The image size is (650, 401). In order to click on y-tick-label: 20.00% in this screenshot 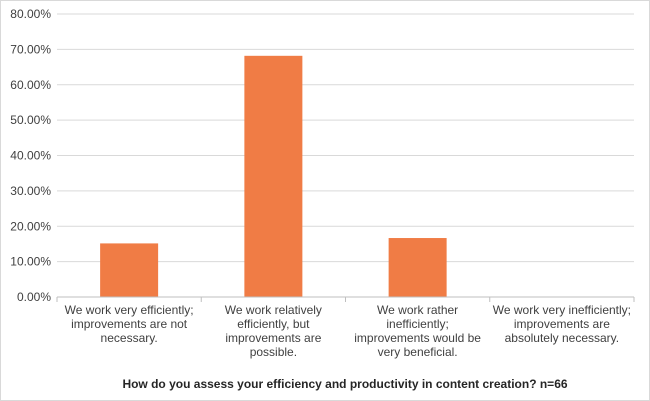, I will do `click(30, 226)`.